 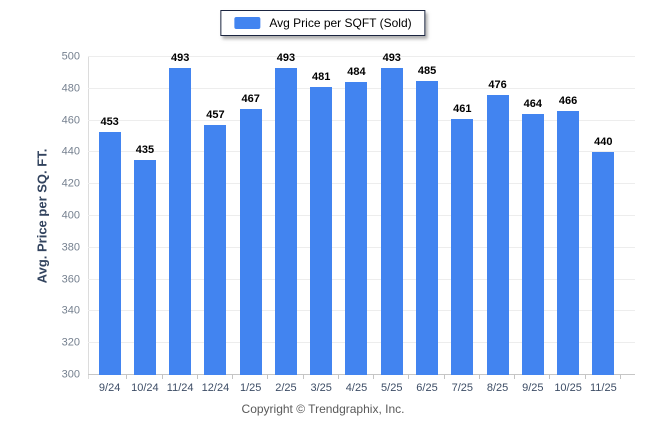 I want to click on legend: Avg Price per SQFT (Sold), so click(x=323, y=23).